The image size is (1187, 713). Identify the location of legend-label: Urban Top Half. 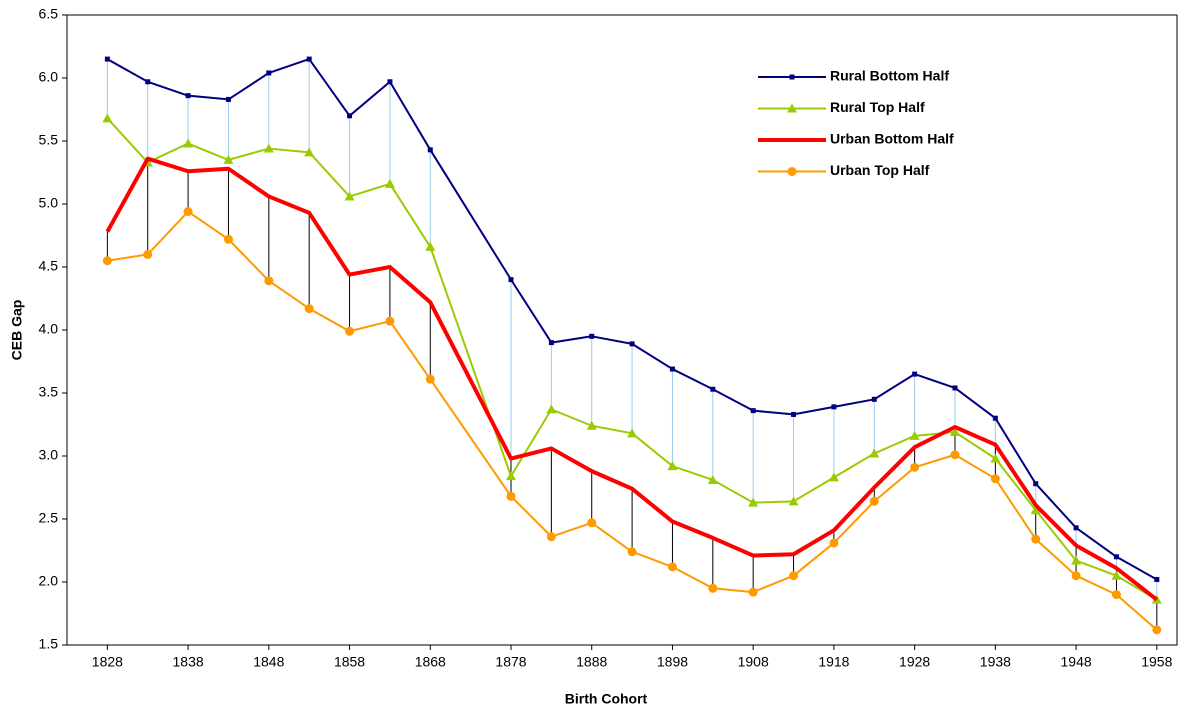
(880, 170).